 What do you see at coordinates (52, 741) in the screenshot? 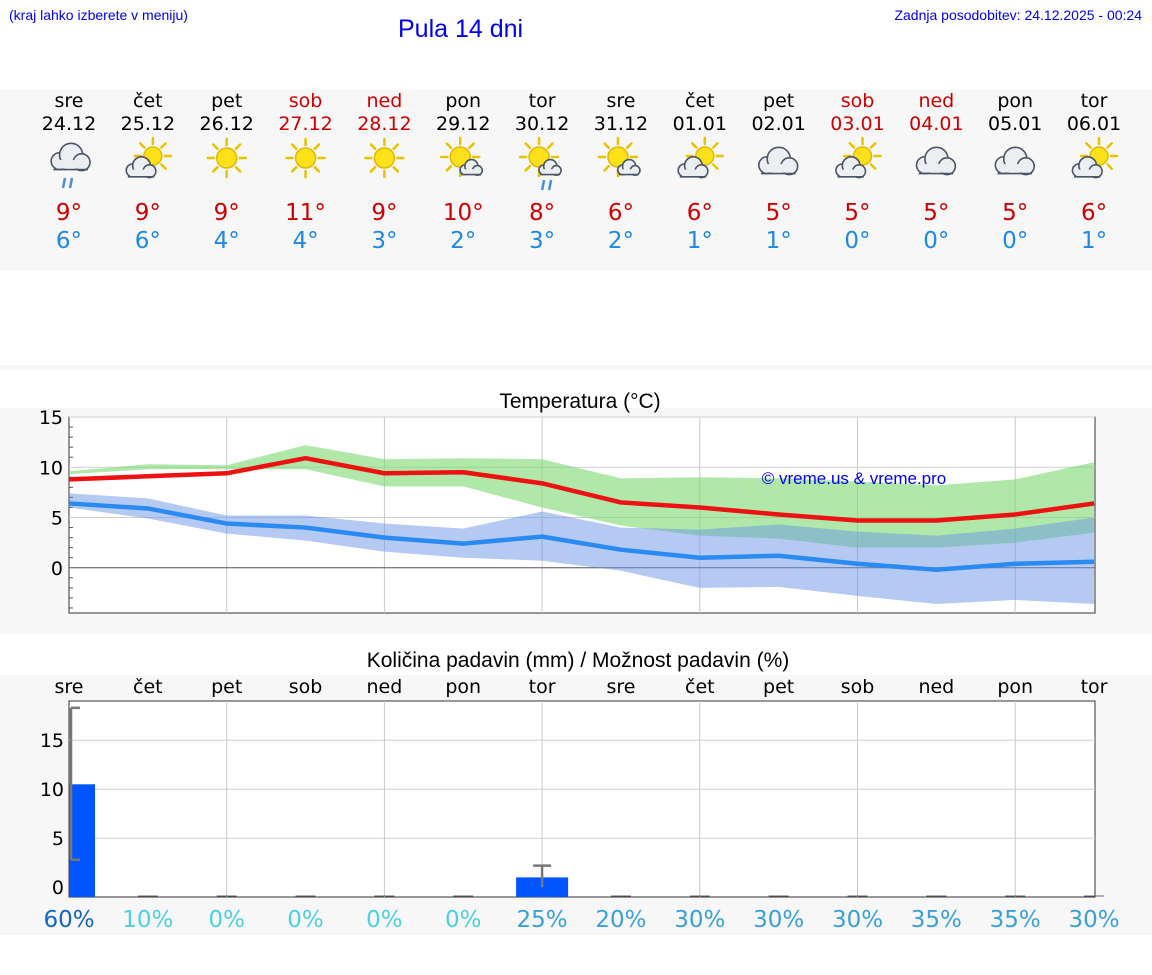
I see `y-tick-label: 15` at bounding box center [52, 741].